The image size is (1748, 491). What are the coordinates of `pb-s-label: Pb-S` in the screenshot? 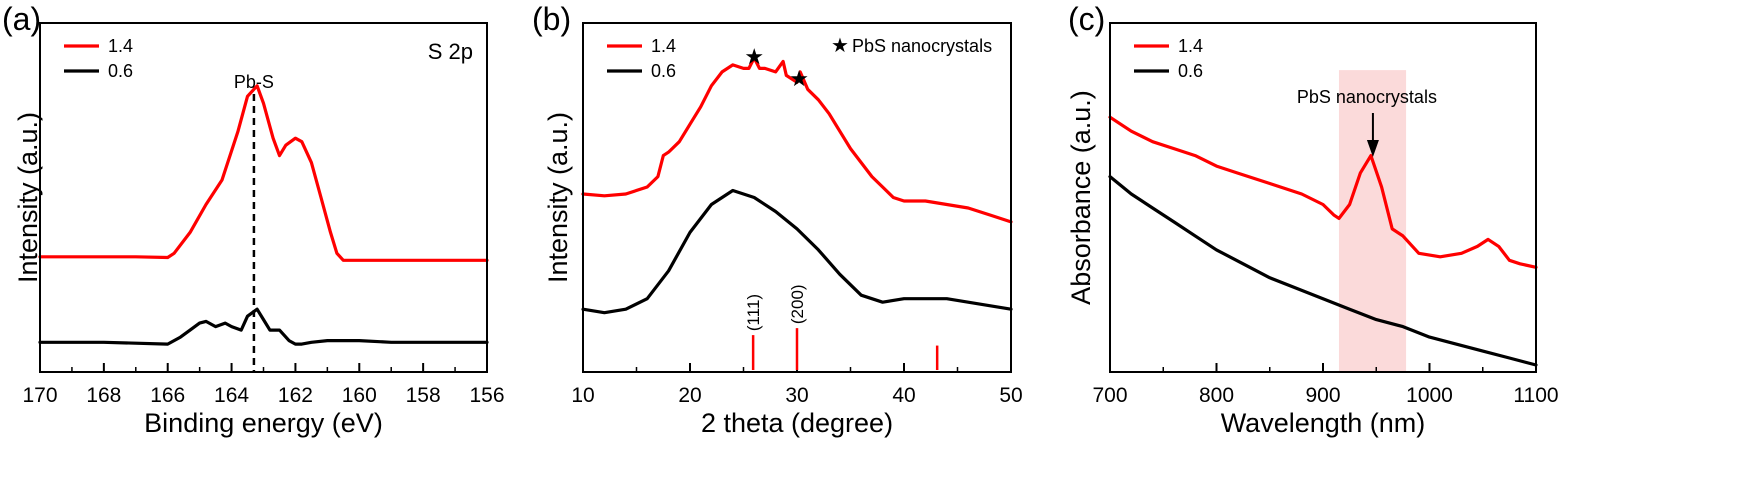 It's located at (254, 82).